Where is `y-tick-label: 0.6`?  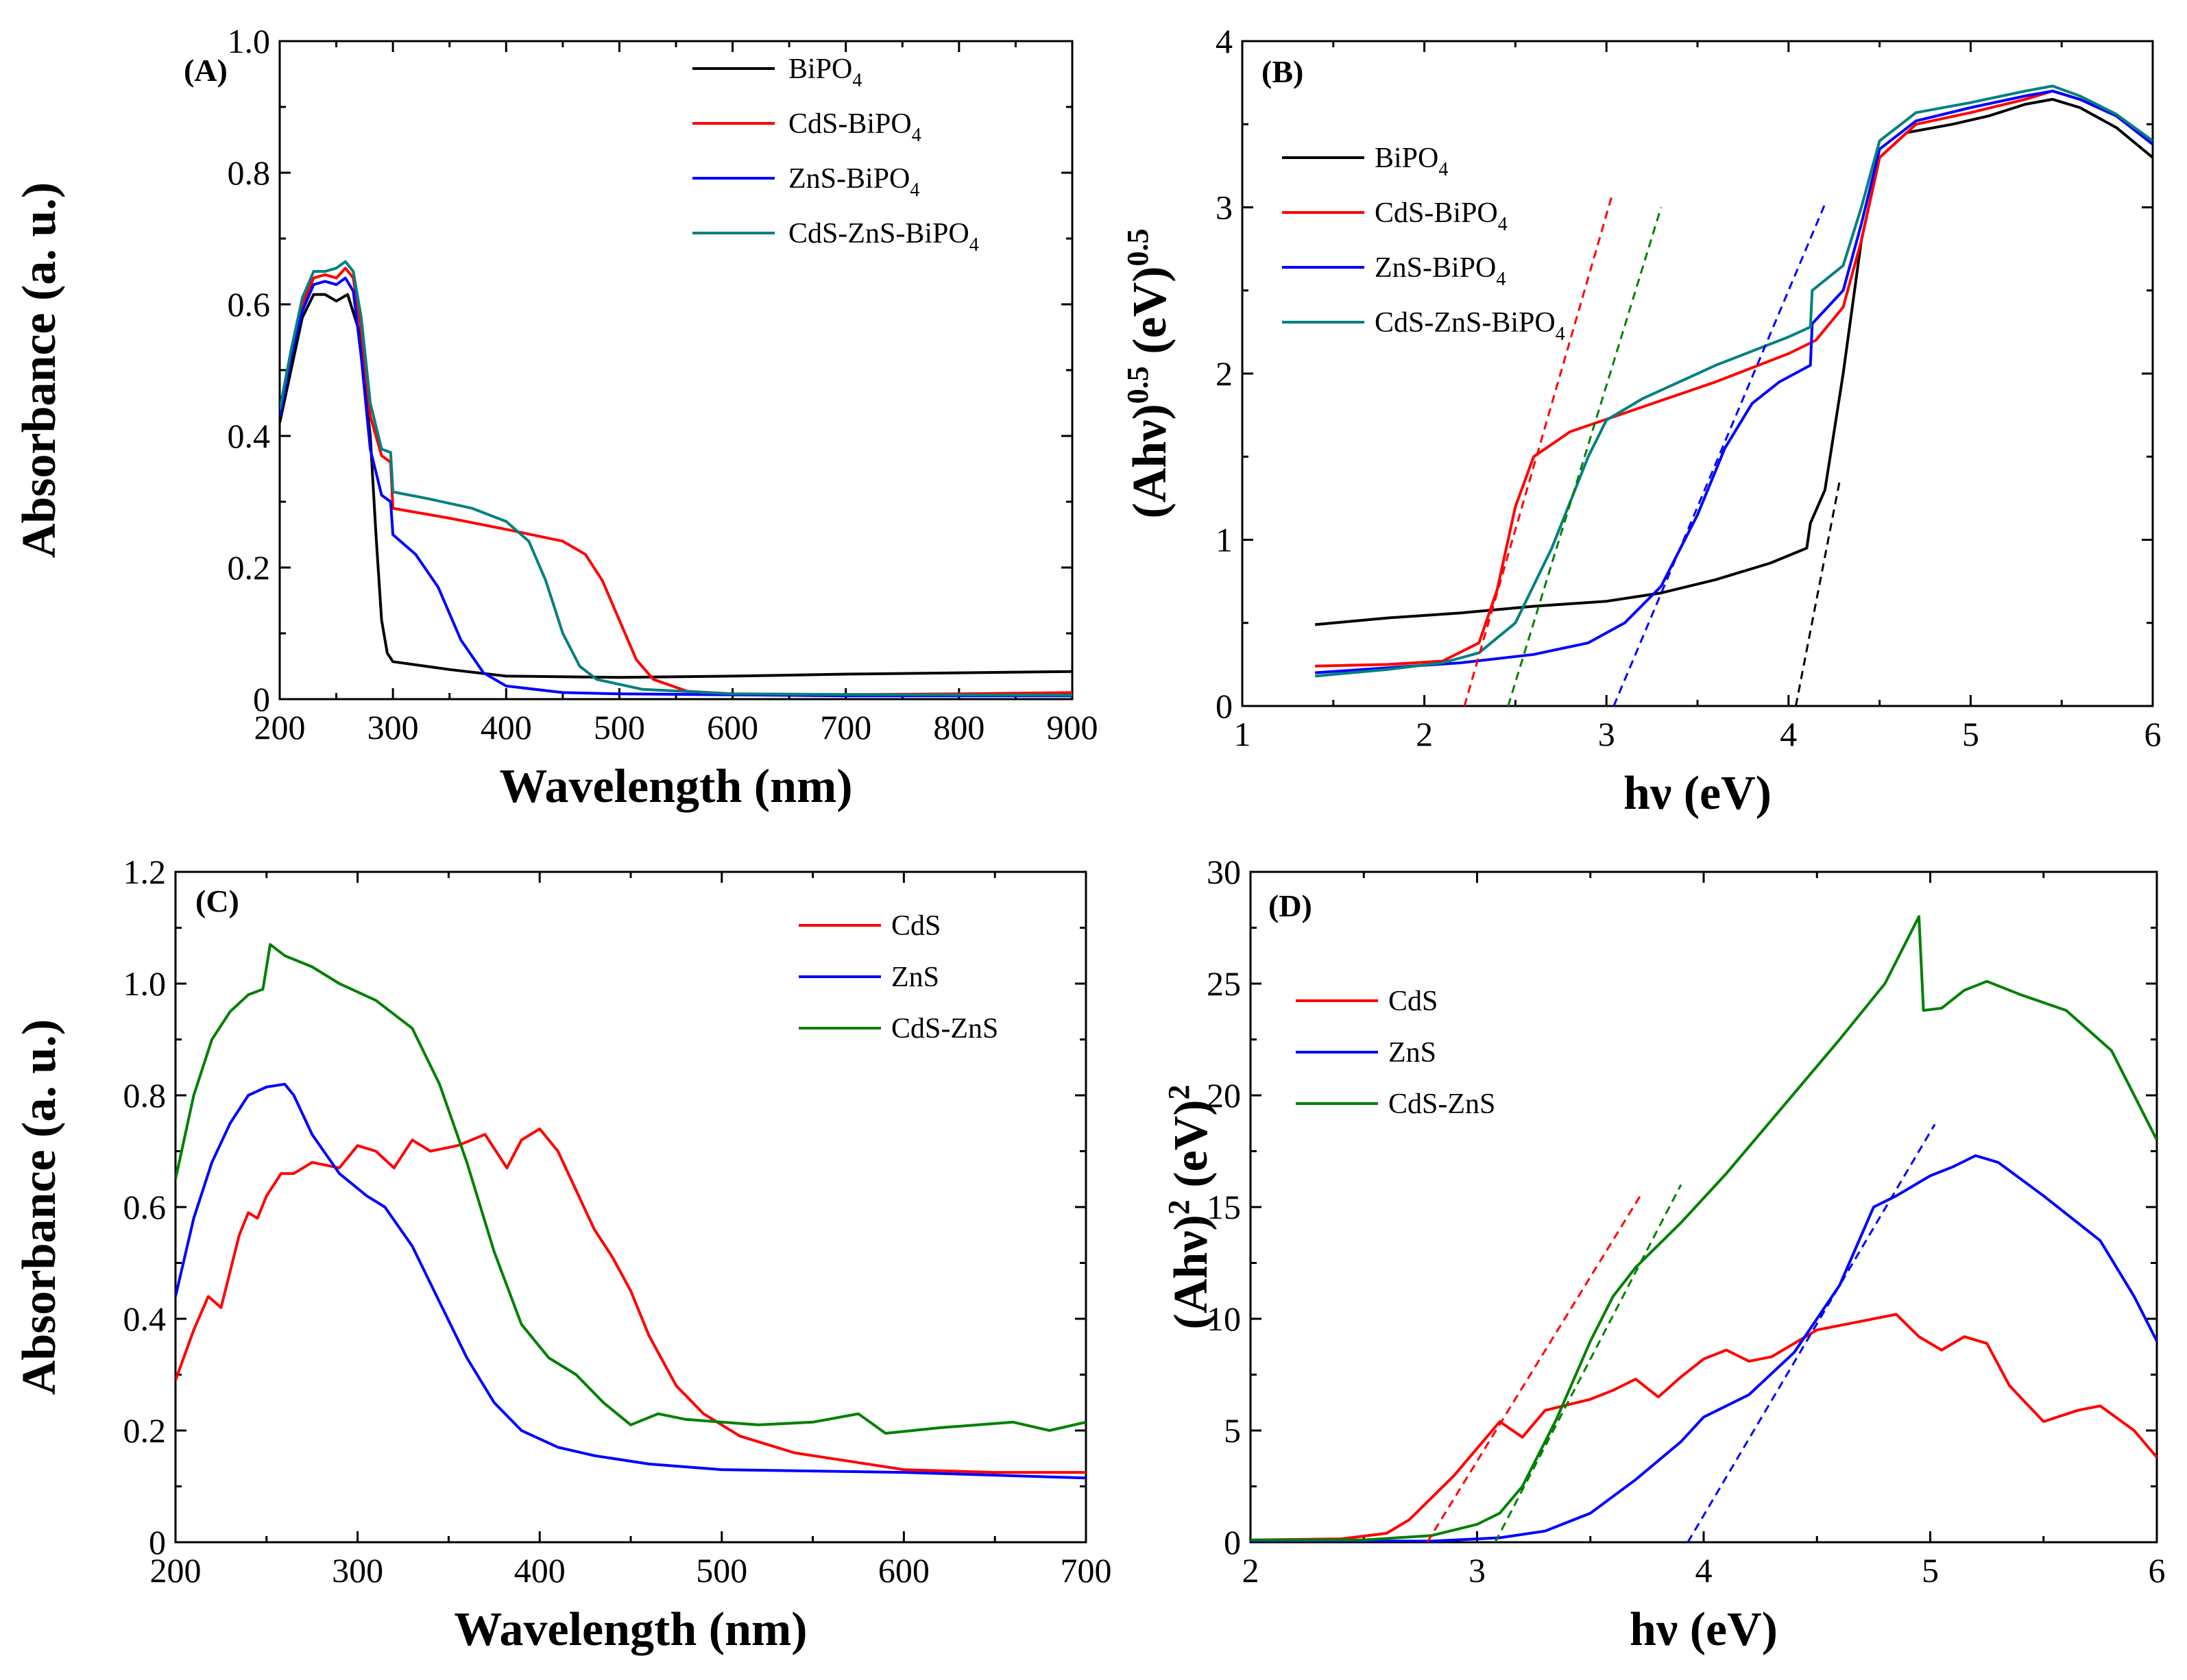
y-tick-label: 0.6 is located at coordinates (145, 1207).